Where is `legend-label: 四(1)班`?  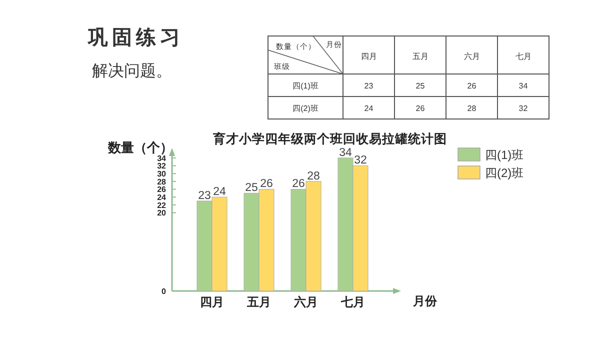 legend-label: 四(1)班 is located at coordinates (504, 155).